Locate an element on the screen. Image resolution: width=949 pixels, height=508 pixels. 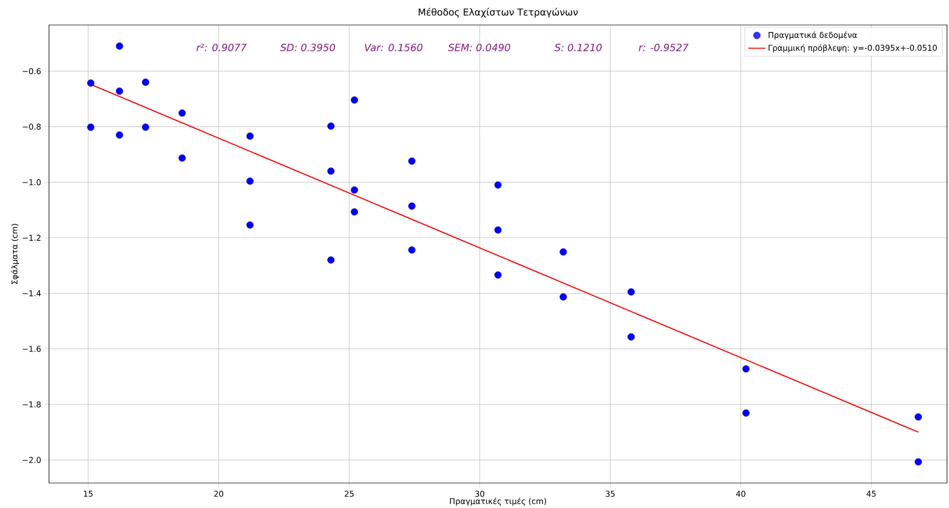
annotation: SEM: 0.0490 is located at coordinates (479, 48).